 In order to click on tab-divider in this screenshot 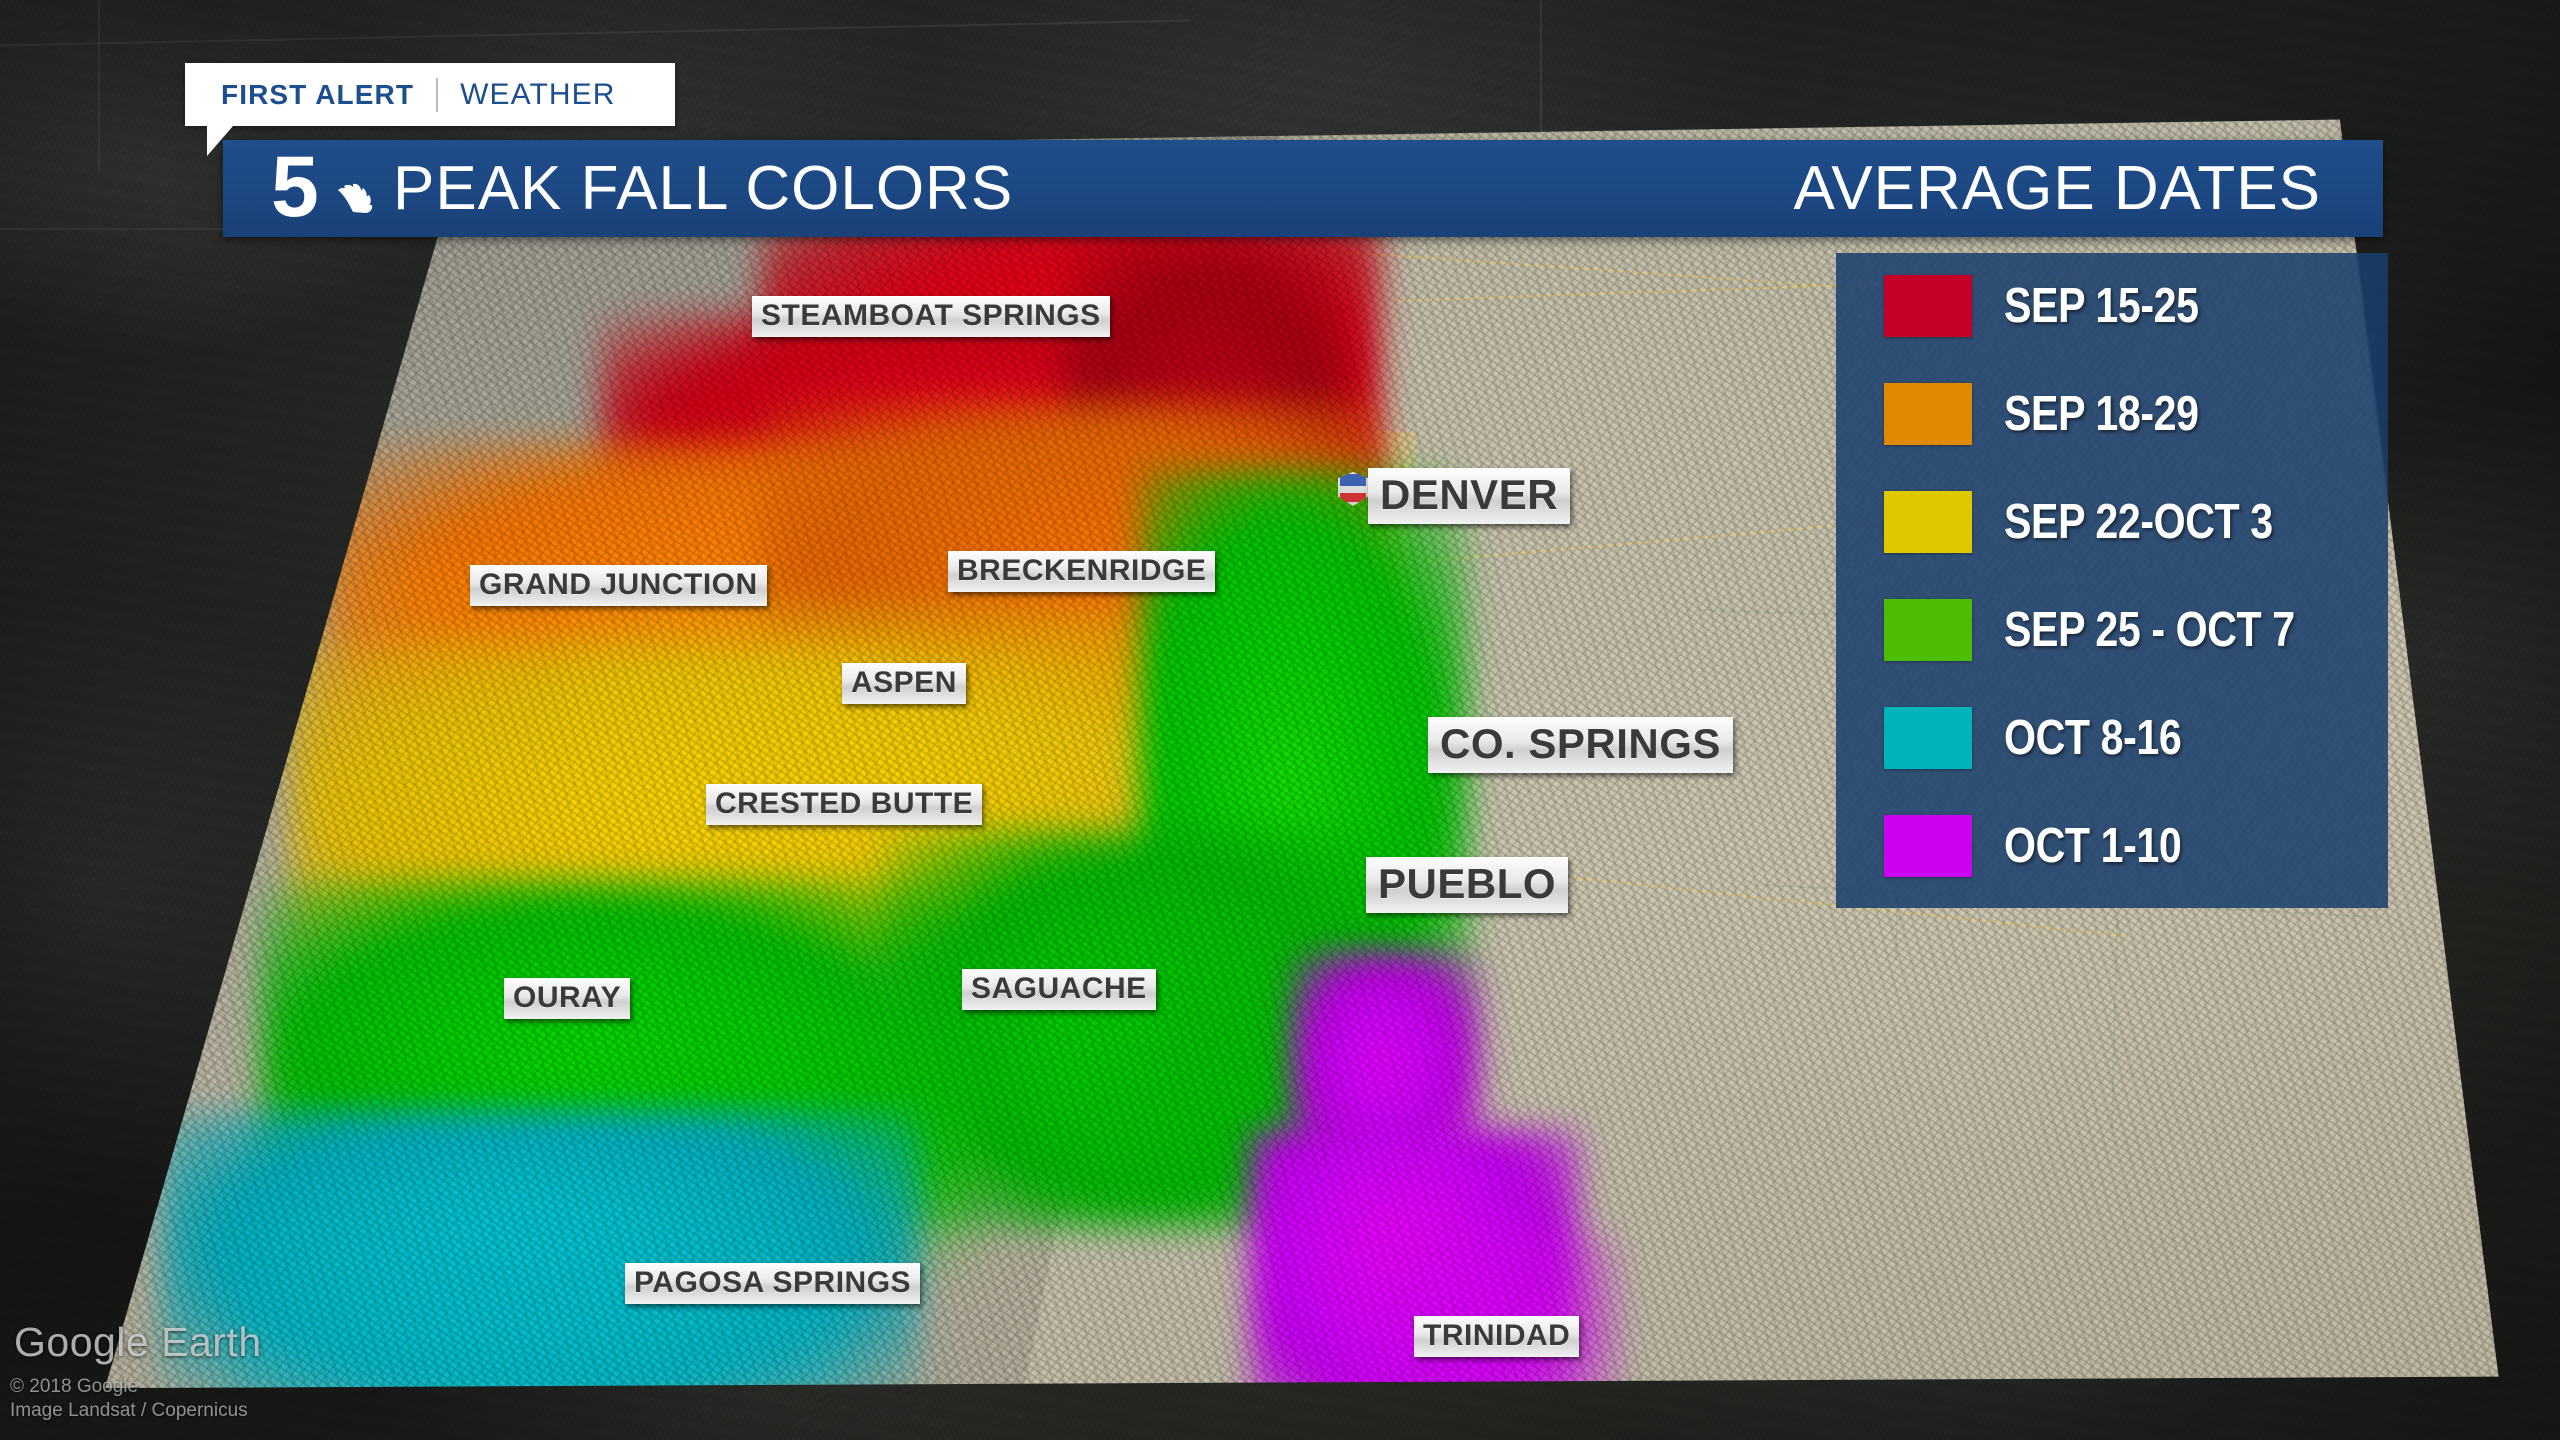, I will do `click(437, 94)`.